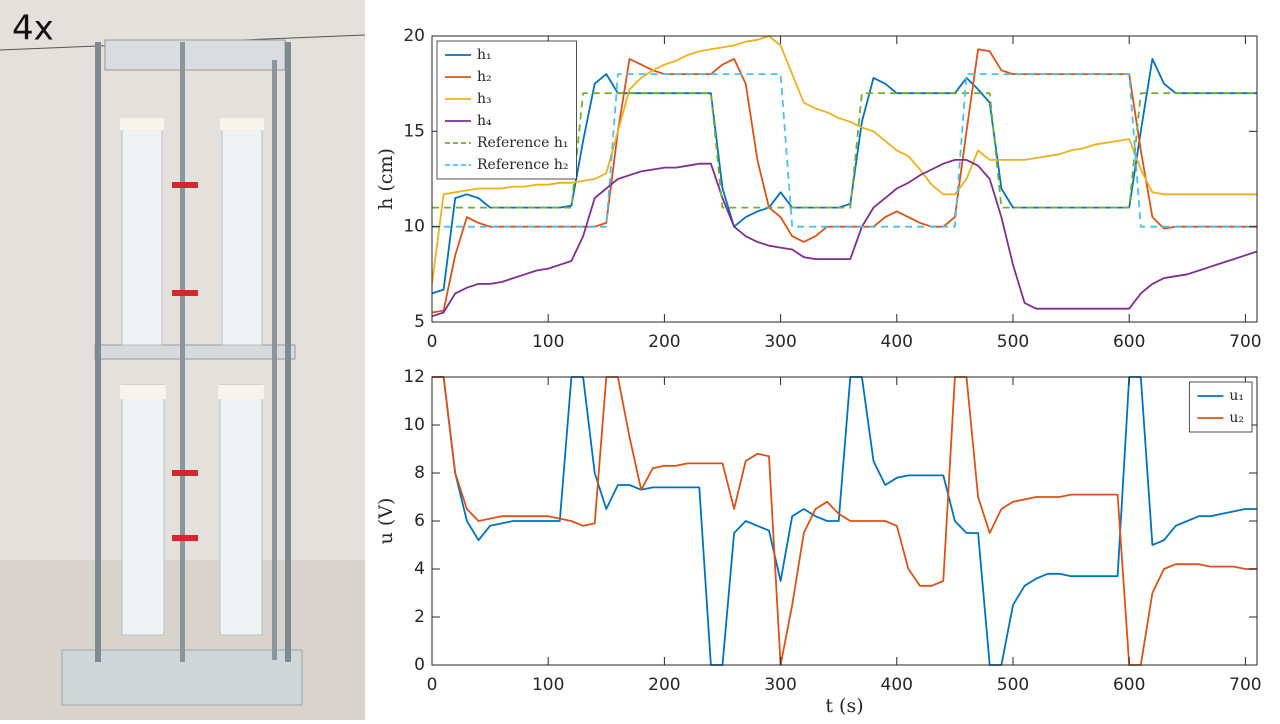 This screenshot has height=724, width=1280. What do you see at coordinates (33, 29) in the screenshot?
I see `speed-label: 4x` at bounding box center [33, 29].